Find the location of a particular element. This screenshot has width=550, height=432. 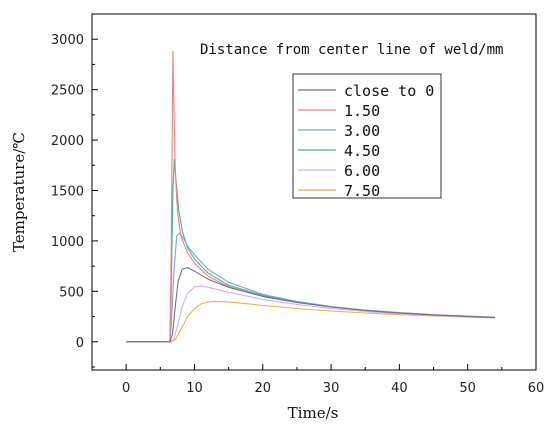

y-tick-label: 500 is located at coordinates (71, 292).